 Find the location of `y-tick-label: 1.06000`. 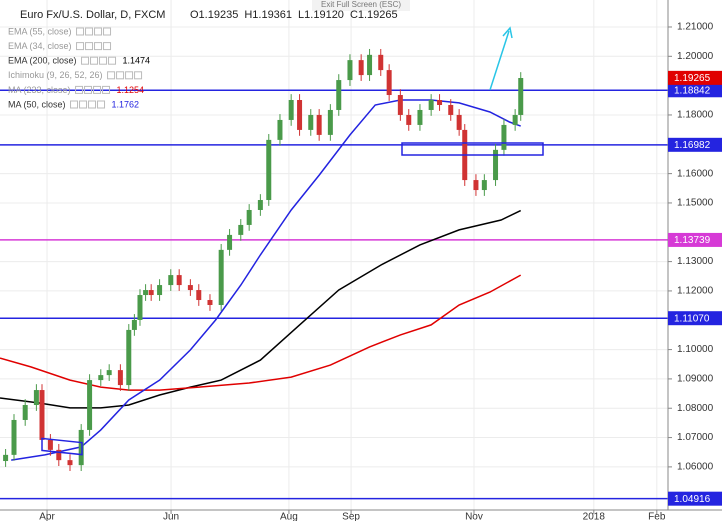

y-tick-label: 1.06000 is located at coordinates (695, 467).